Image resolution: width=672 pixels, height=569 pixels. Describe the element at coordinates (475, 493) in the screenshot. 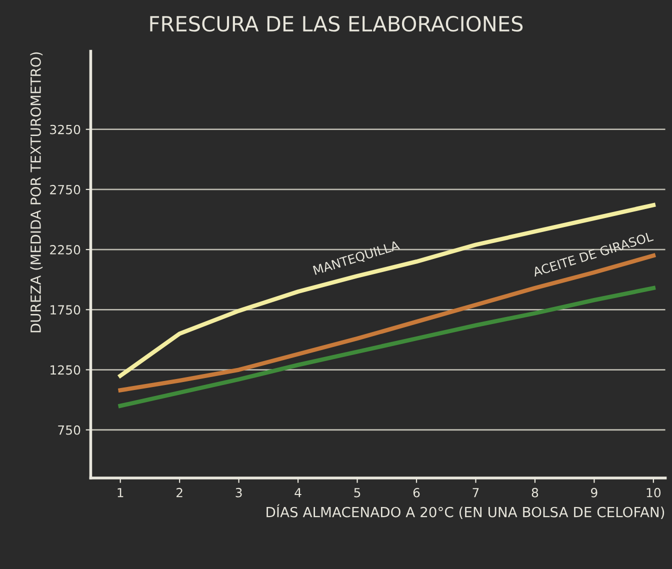

I see `x-tick-label: 7` at that location.